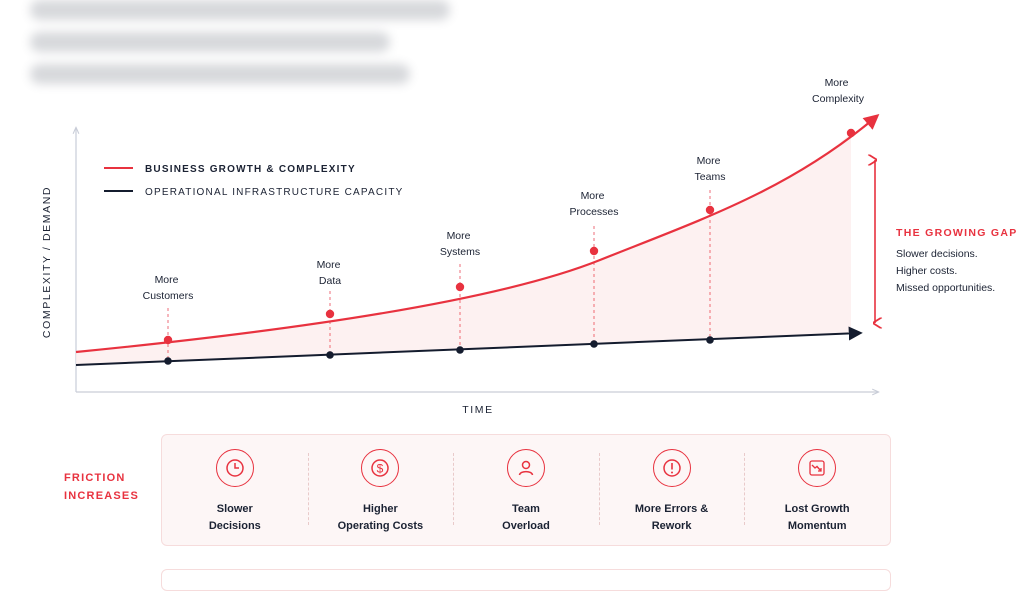  What do you see at coordinates (477, 410) in the screenshot?
I see `x-axis-label: TIME` at bounding box center [477, 410].